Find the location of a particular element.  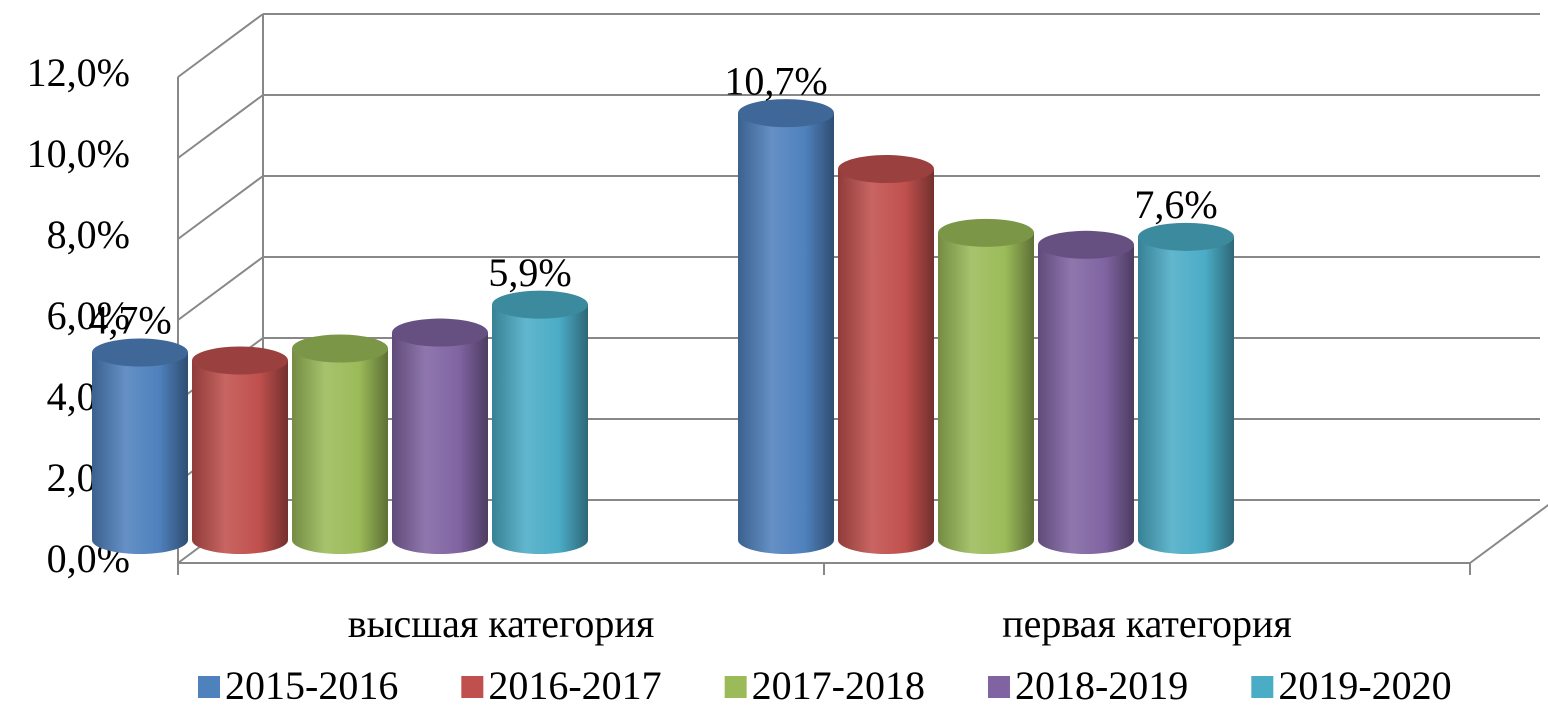

data-label: 4,7% is located at coordinates (129, 320).